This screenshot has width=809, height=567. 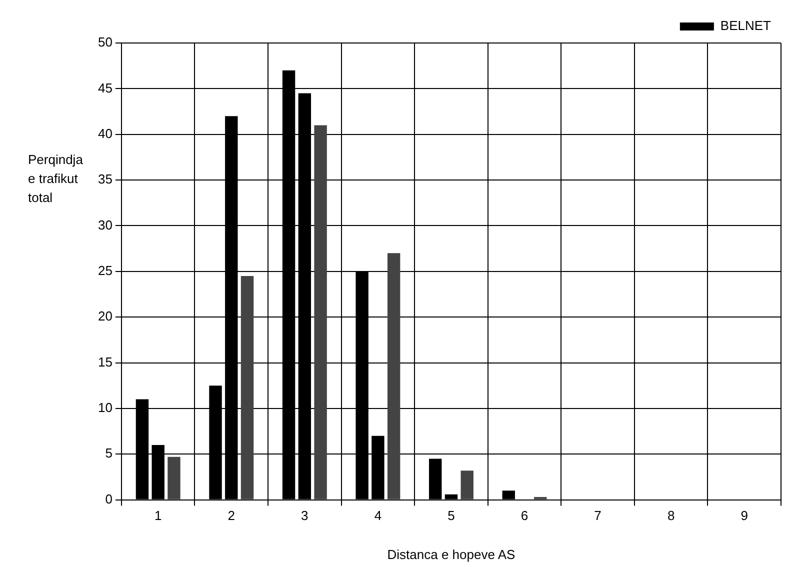 What do you see at coordinates (158, 516) in the screenshot?
I see `x-tick-label: 1` at bounding box center [158, 516].